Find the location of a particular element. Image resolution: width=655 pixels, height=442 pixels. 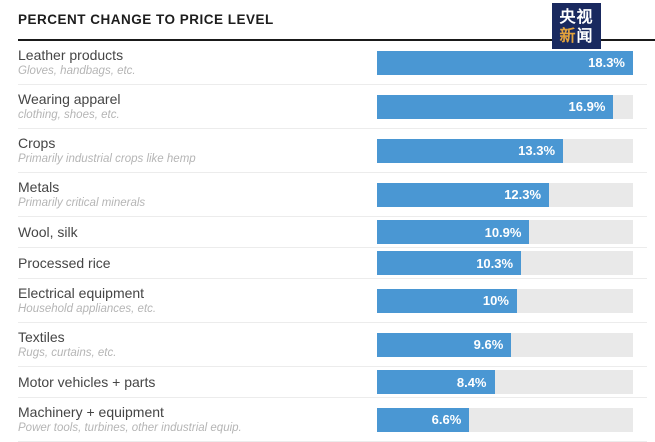

category-label-group: Motor vehicles + parts is located at coordinates (197, 382).